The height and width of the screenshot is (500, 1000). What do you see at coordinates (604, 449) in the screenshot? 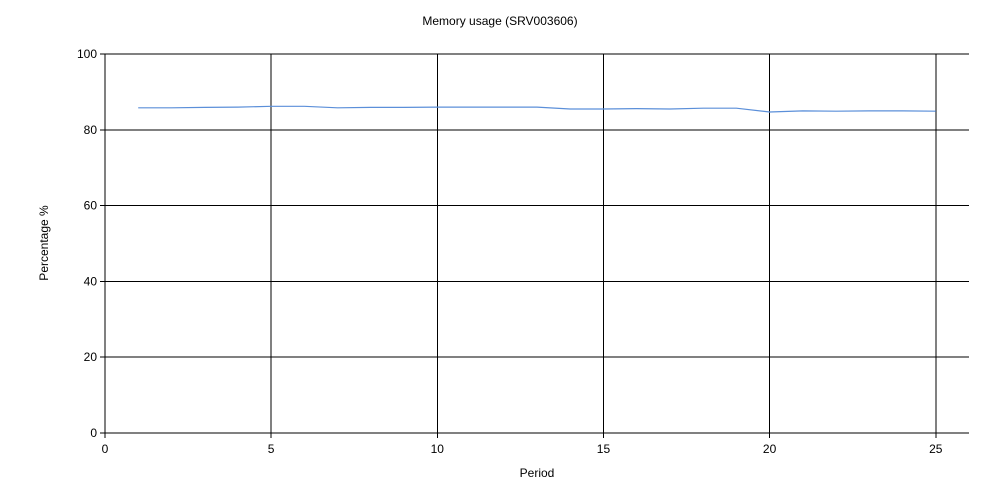
I see `x-tick-label: 15` at bounding box center [604, 449].